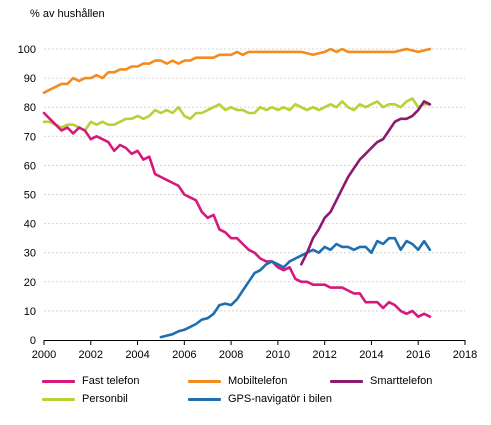 The height and width of the screenshot is (425, 491). I want to click on legend-swatch-fast-telefon, so click(58, 381).